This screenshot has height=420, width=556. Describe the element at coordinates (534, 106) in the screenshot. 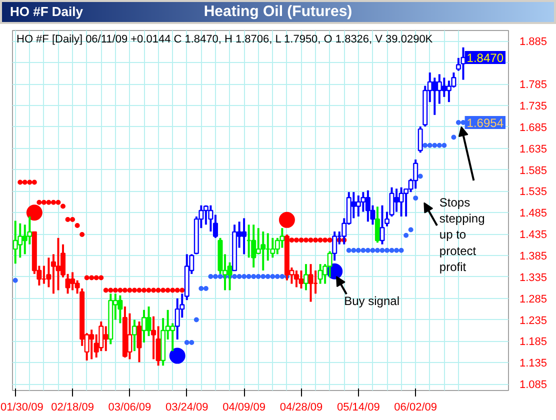

I see `y-tick-label: 1.735` at that location.